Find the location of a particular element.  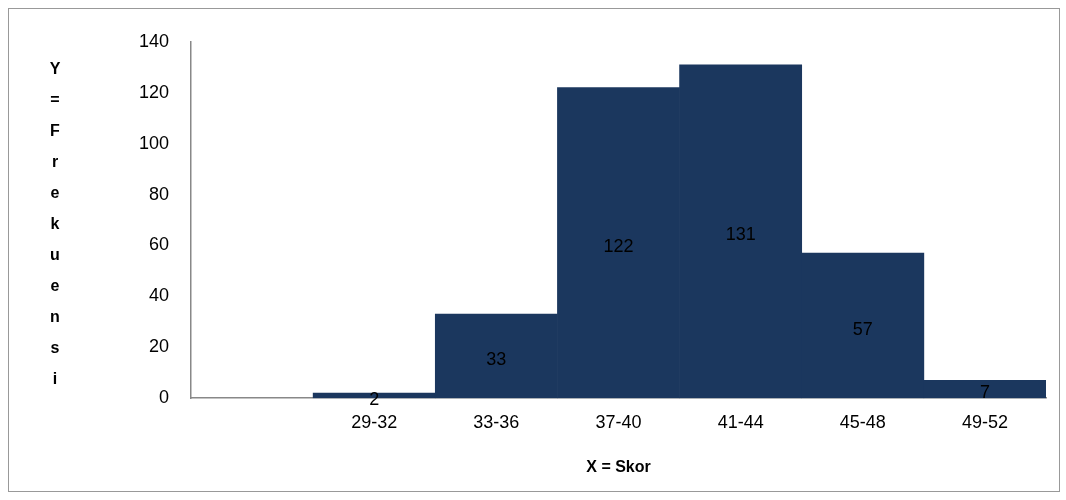

y-tick-label: 0 is located at coordinates (163, 397).